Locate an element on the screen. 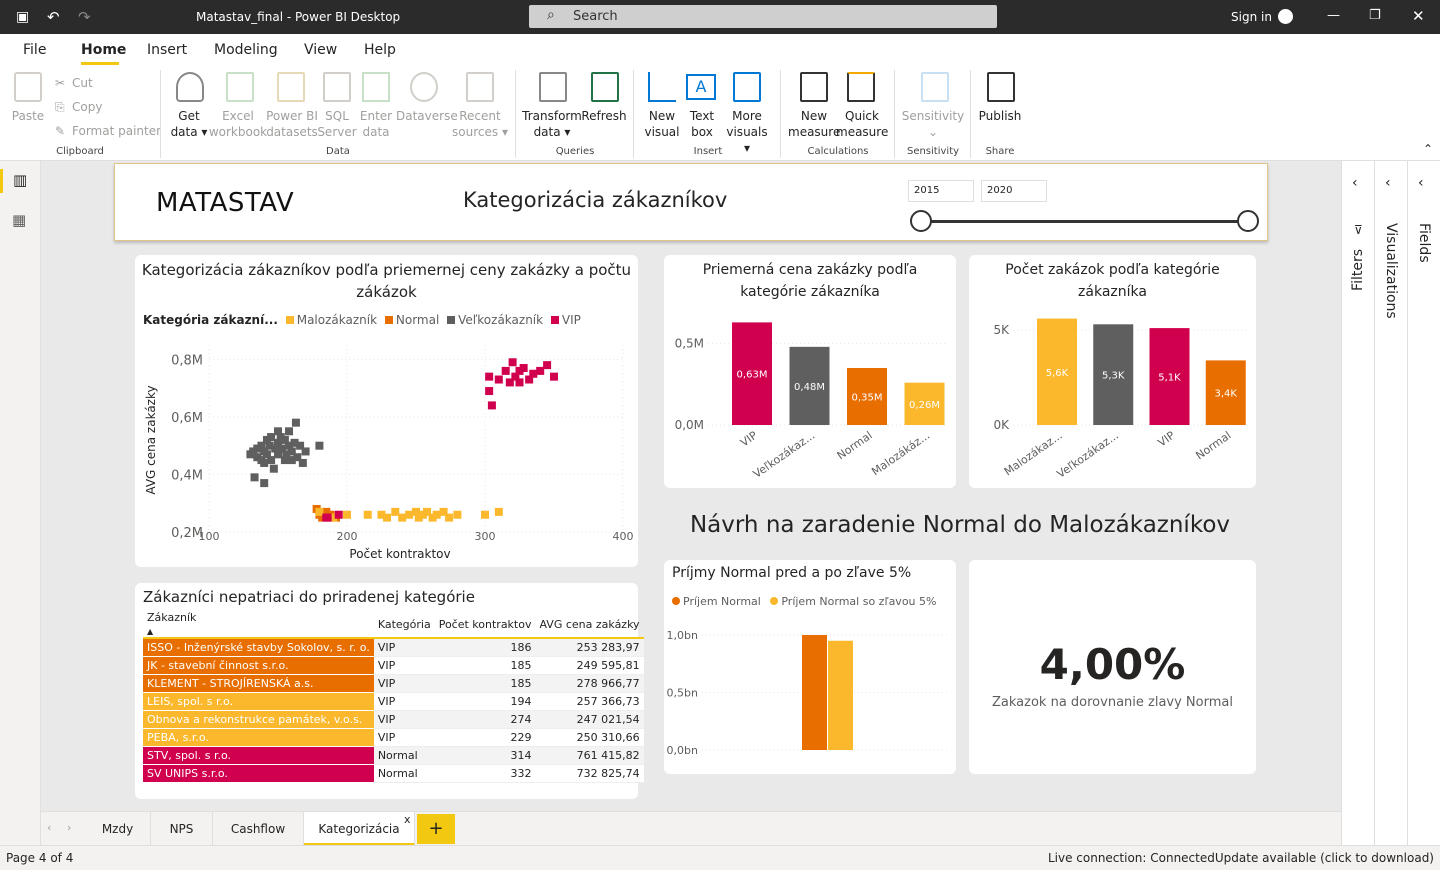 The height and width of the screenshot is (870, 1440). menu-file: File is located at coordinates (35, 50).